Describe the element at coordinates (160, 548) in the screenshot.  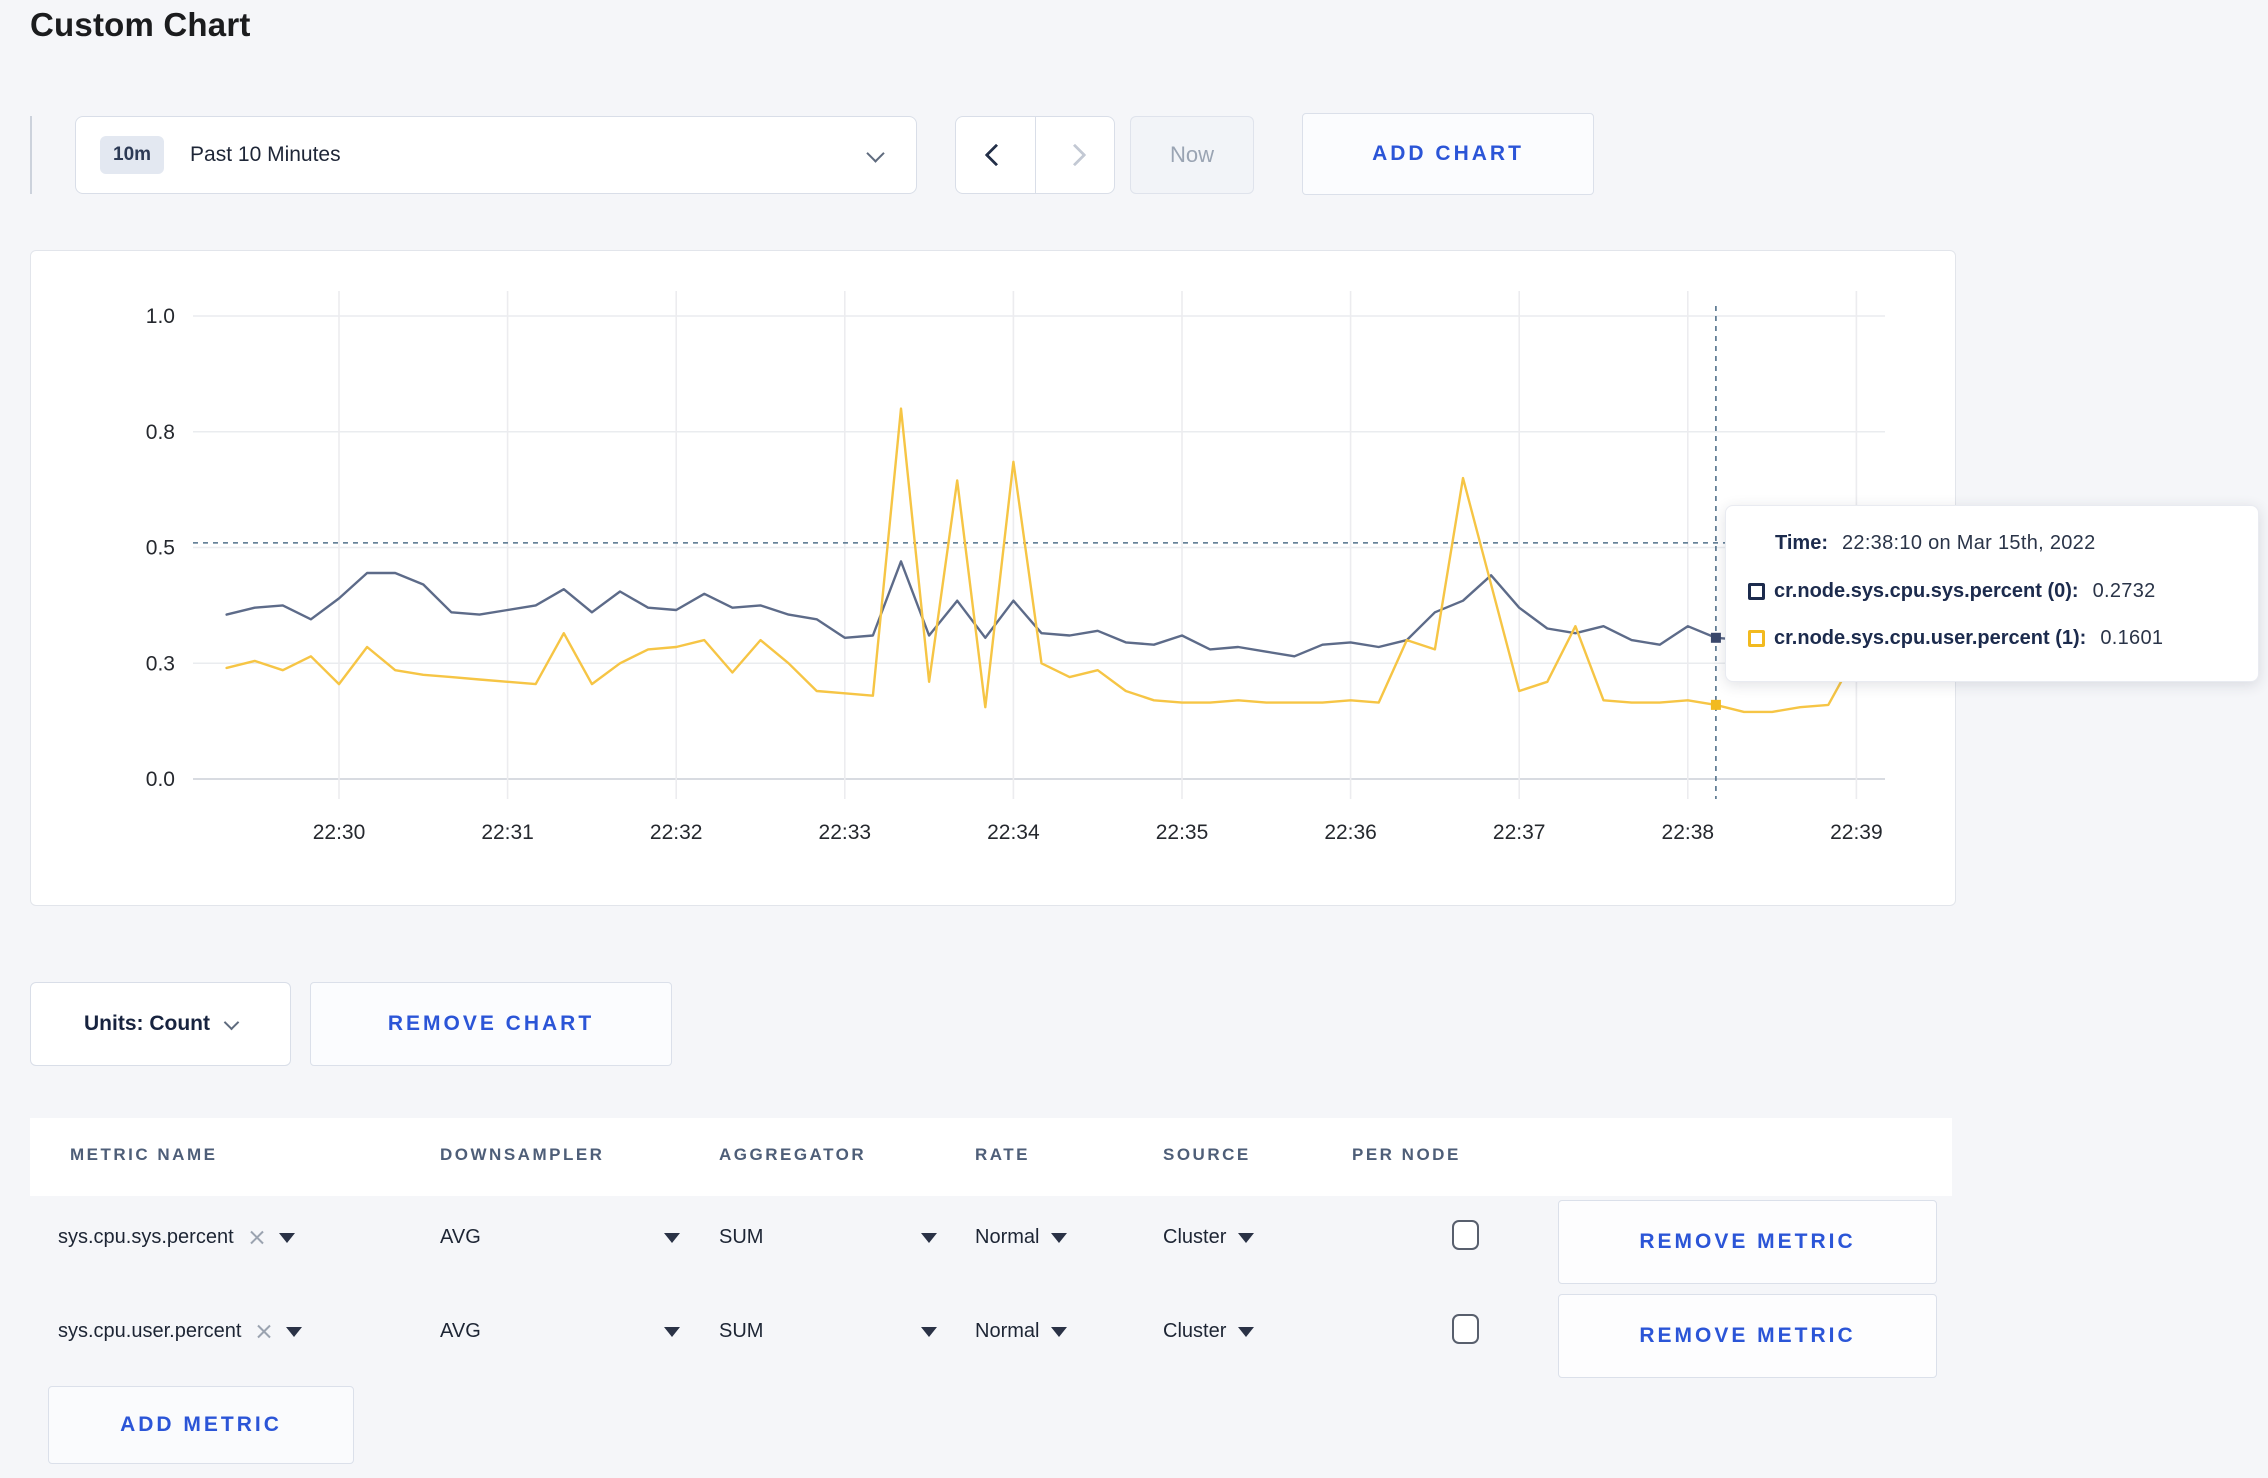
I see `svg-text: 0.5` at that location.